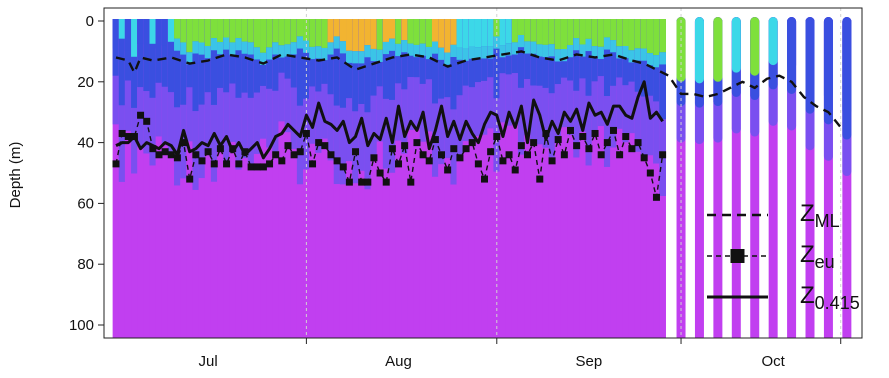 This screenshot has height=378, width=889. What do you see at coordinates (86, 173) in the screenshot?
I see `y-axis: 0 20 40 60 80 100` at bounding box center [86, 173].